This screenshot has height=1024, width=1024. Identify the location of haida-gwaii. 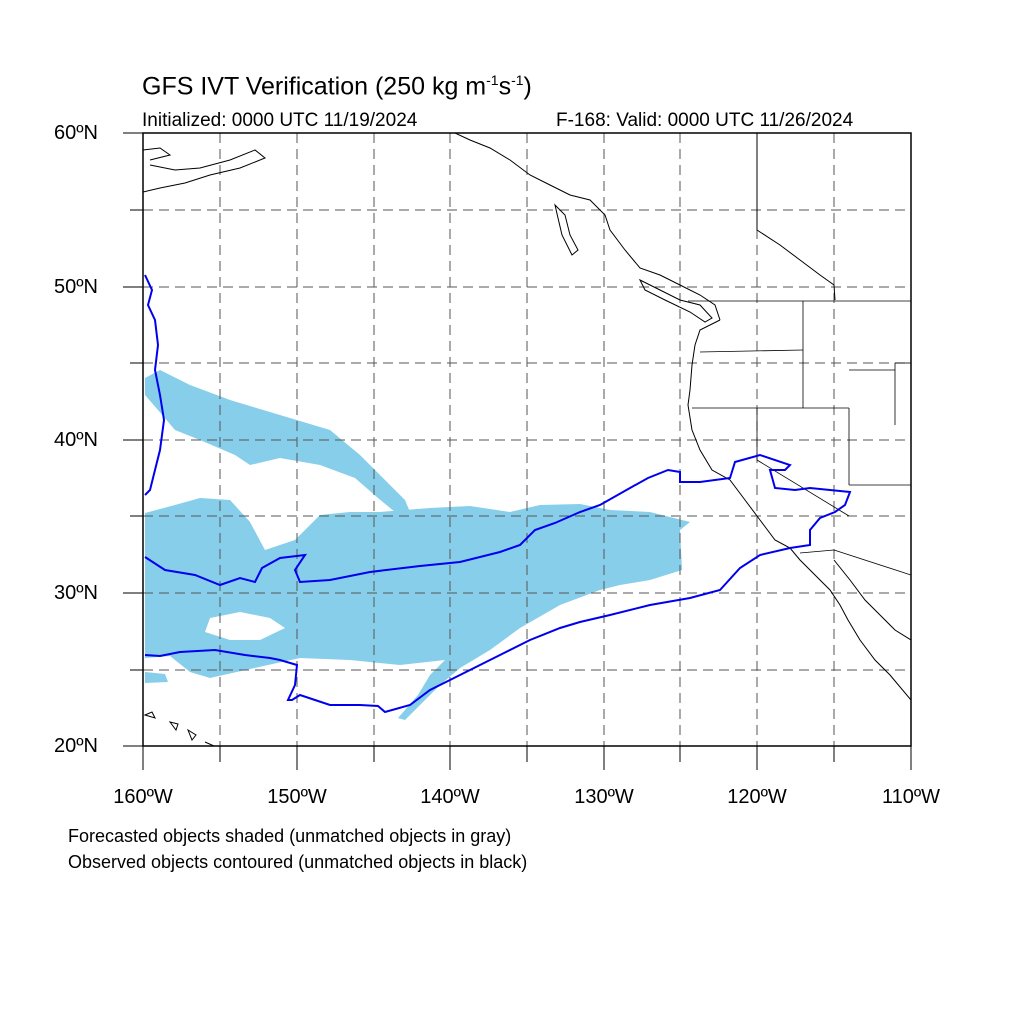
(566, 229).